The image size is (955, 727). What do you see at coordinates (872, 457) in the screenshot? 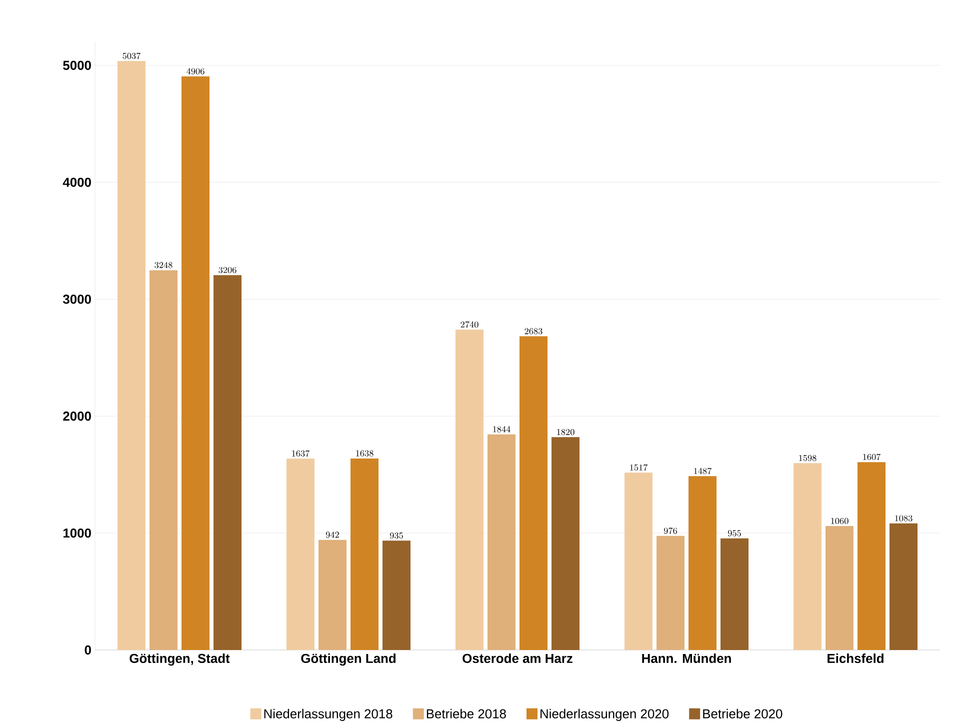
I see `data-label: 1607` at bounding box center [872, 457].